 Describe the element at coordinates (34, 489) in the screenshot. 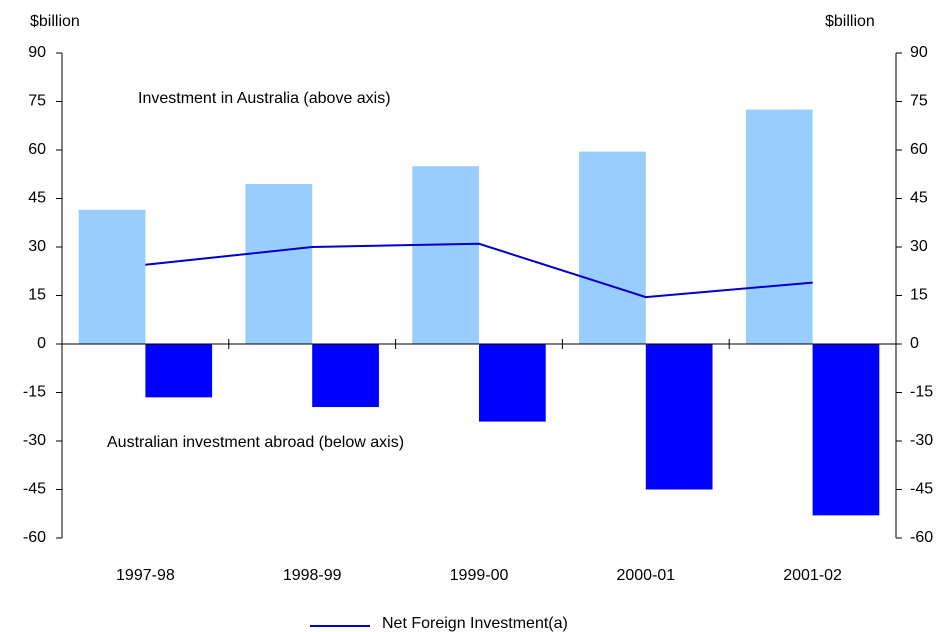

I see `y-tick-label: -45` at that location.